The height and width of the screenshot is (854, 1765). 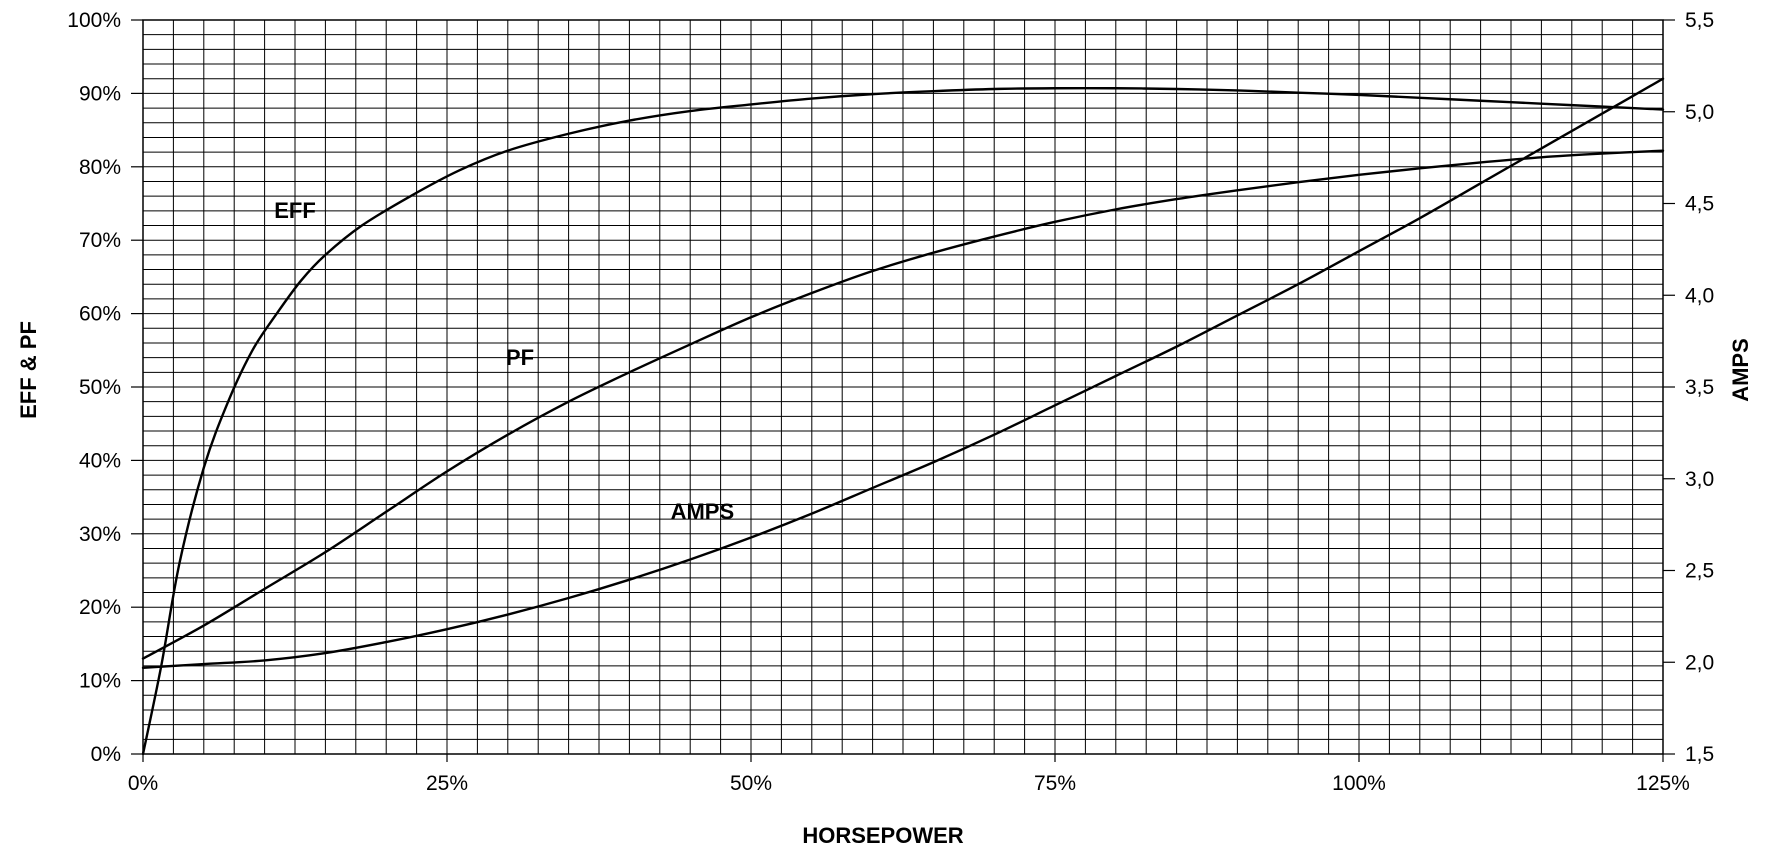 I want to click on right-tick-label: 3,5, so click(x=1699, y=387).